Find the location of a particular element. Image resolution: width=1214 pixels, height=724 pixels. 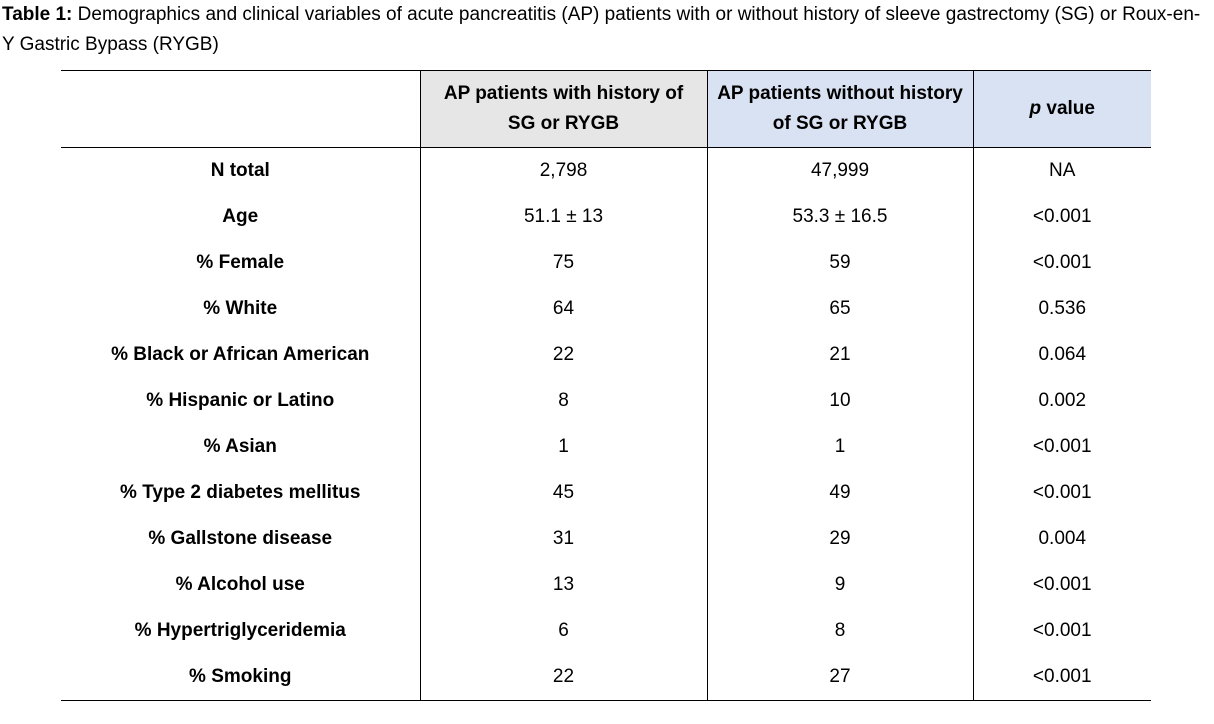

cell-p-value: NA is located at coordinates (1061, 170).